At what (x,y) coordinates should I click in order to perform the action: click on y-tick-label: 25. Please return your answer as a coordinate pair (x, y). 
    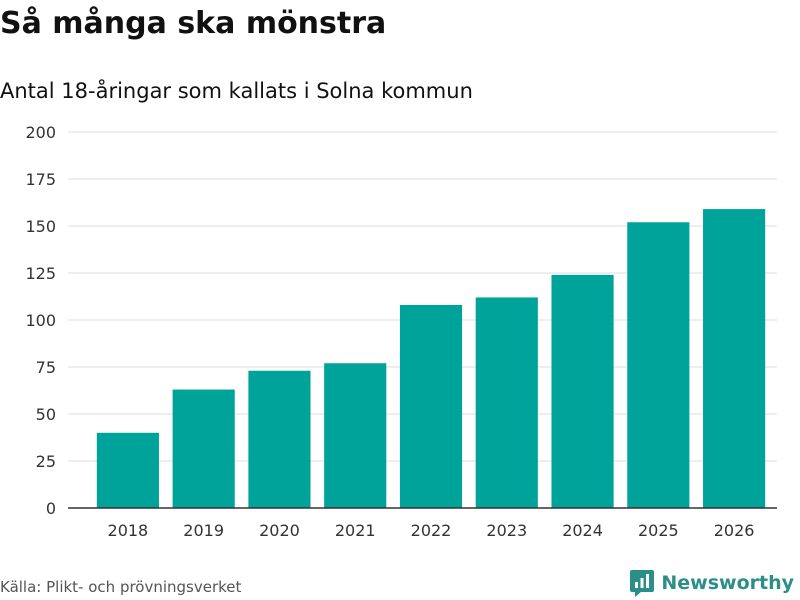
    Looking at the image, I should click on (46, 461).